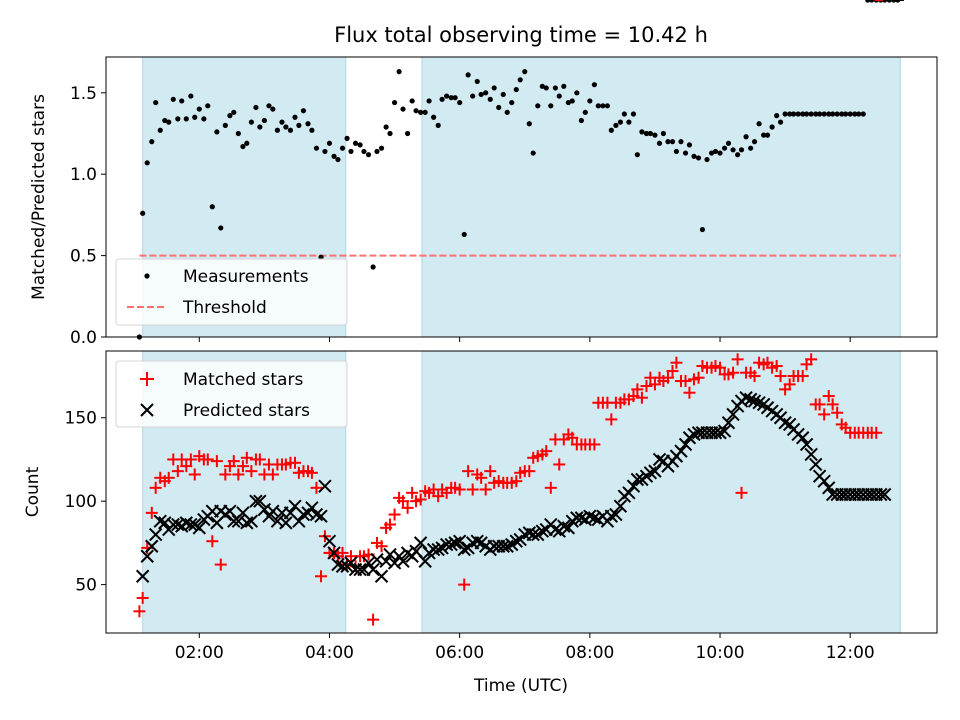  I want to click on legend-matched-marker, so click(147, 379).